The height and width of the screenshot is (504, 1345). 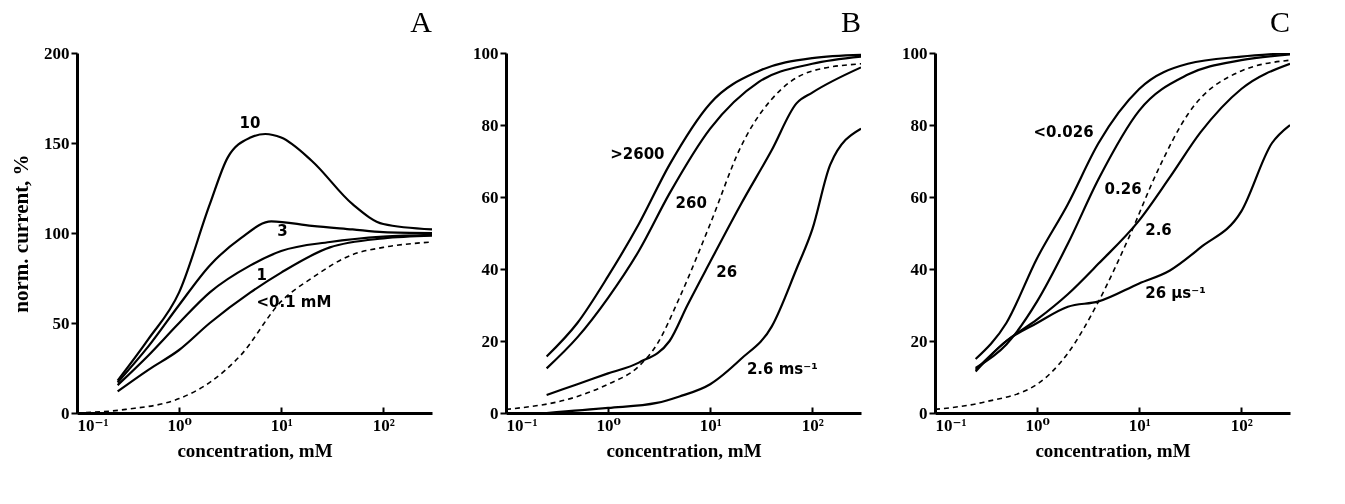 What do you see at coordinates (1158, 230) in the screenshot?
I see `series-label: 2.6` at bounding box center [1158, 230].